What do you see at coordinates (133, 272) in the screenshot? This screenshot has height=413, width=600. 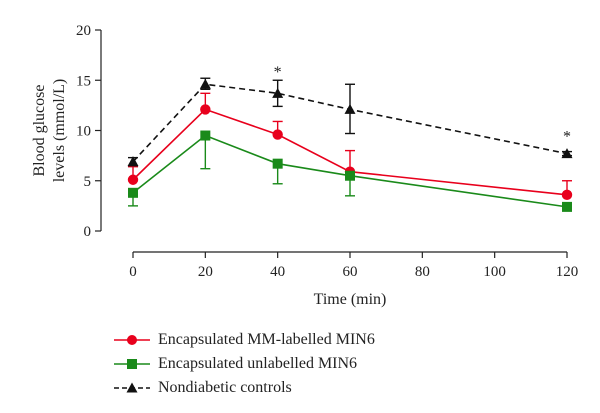 I see `x-tick-label: 0` at bounding box center [133, 272].